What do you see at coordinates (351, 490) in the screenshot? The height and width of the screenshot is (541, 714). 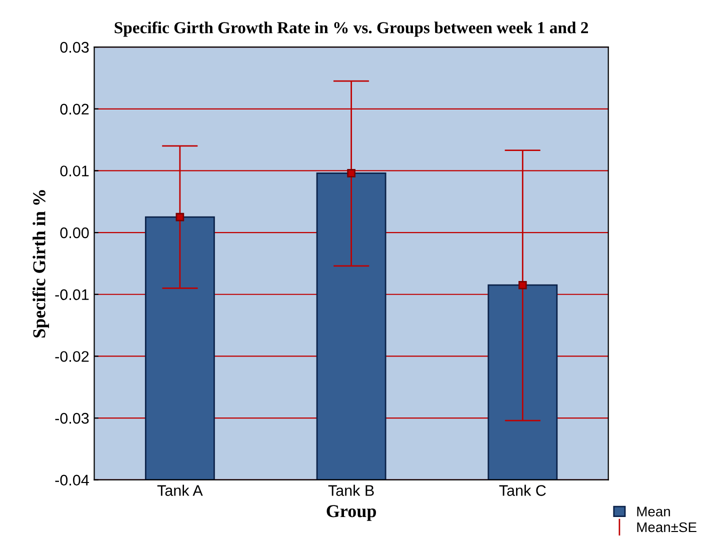 I see `x-tick-label: Tank B` at bounding box center [351, 490].